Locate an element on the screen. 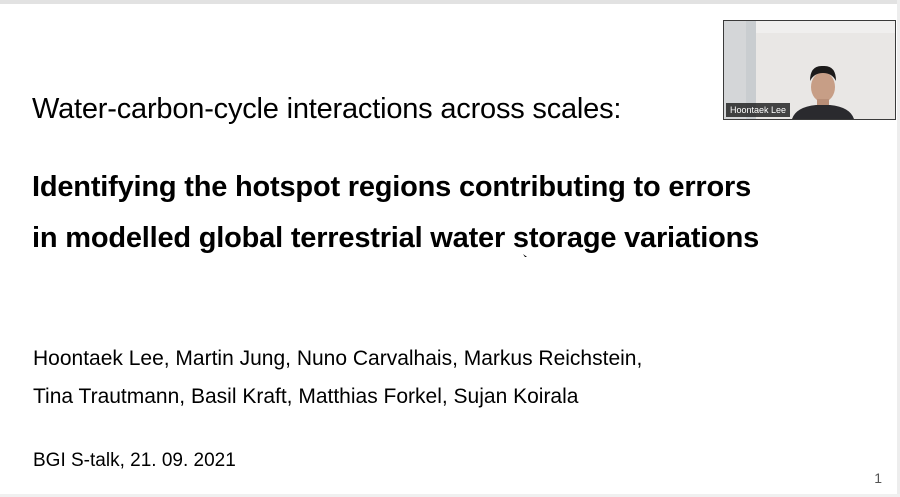 The image size is (900, 497). slide-page-number: 1 is located at coordinates (878, 478).